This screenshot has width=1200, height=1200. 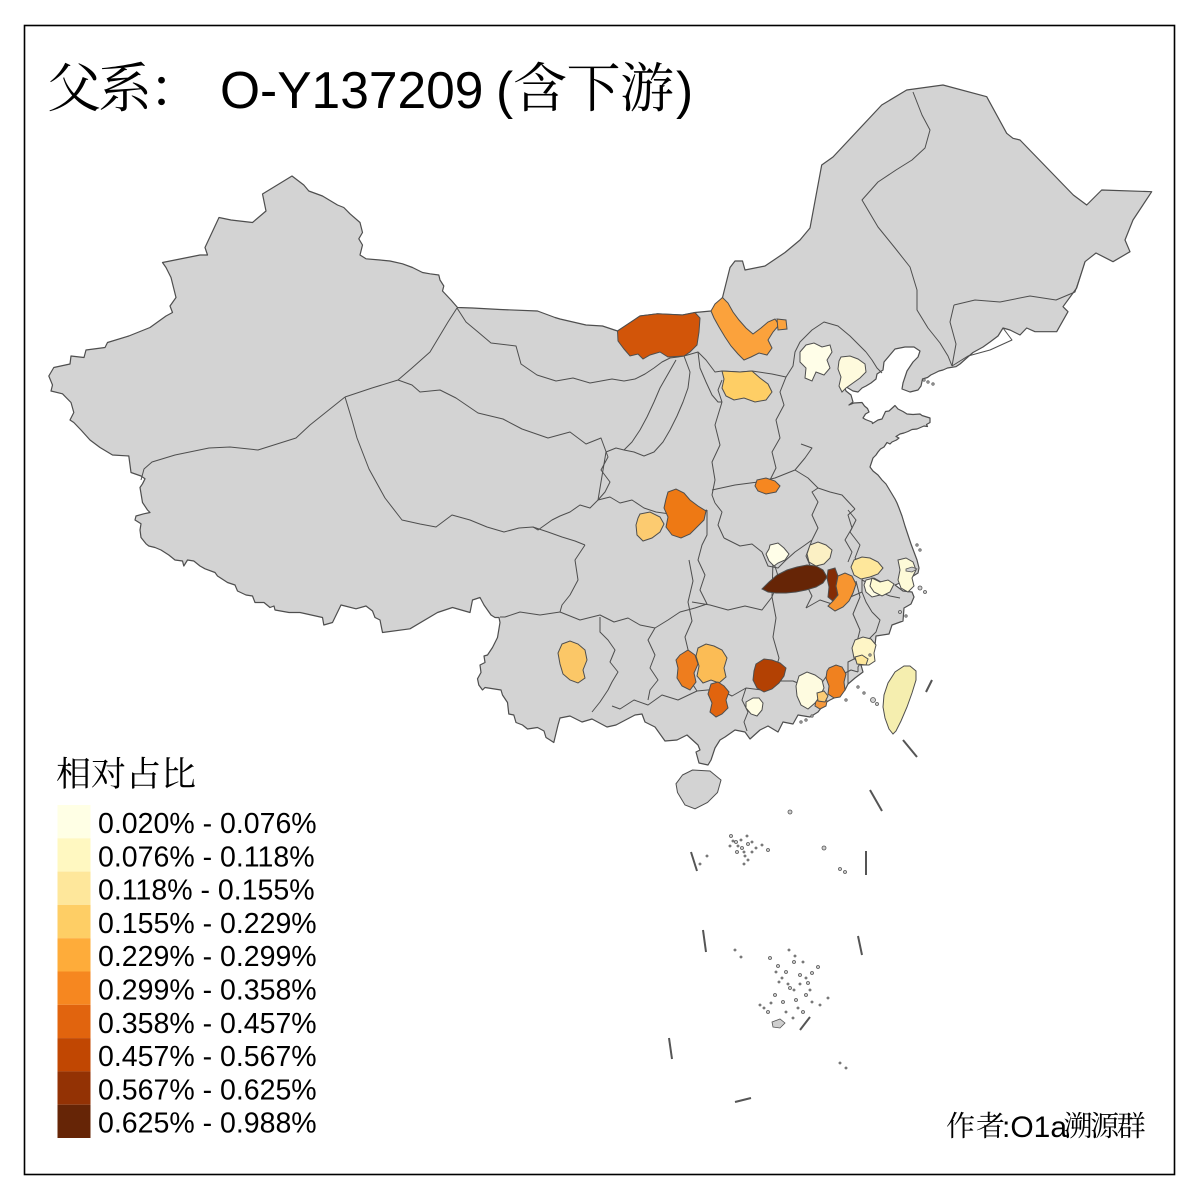 I want to click on svg-text: 0.358% - 0.457%, so click(x=207, y=1024).